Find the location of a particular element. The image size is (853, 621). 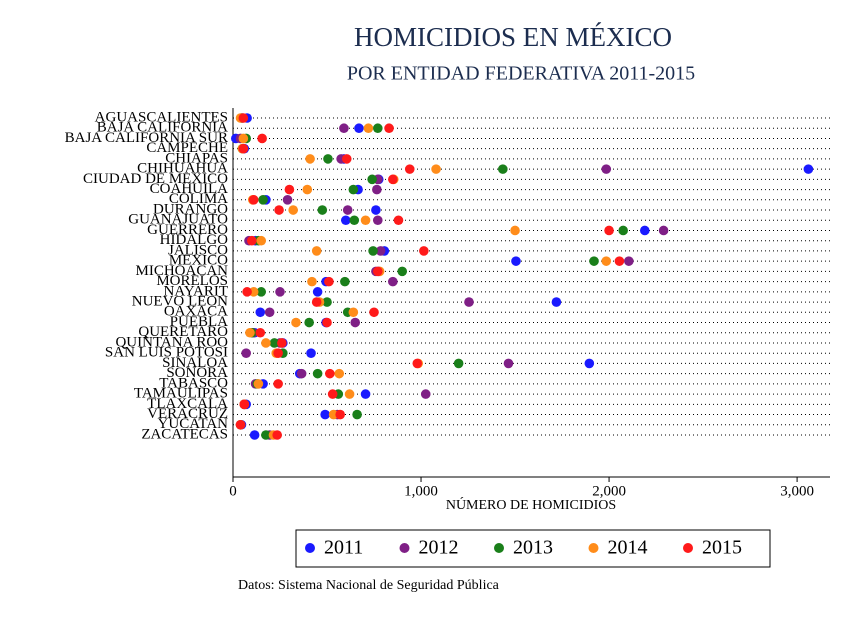

y-tick-label: SAN LUIS POTOSI is located at coordinates (166, 353).